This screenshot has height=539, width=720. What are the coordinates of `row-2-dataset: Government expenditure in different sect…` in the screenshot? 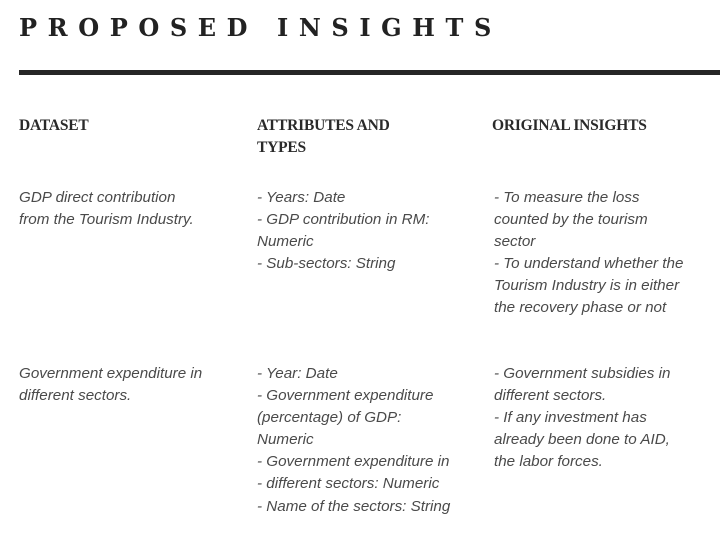 It's located at (111, 385).